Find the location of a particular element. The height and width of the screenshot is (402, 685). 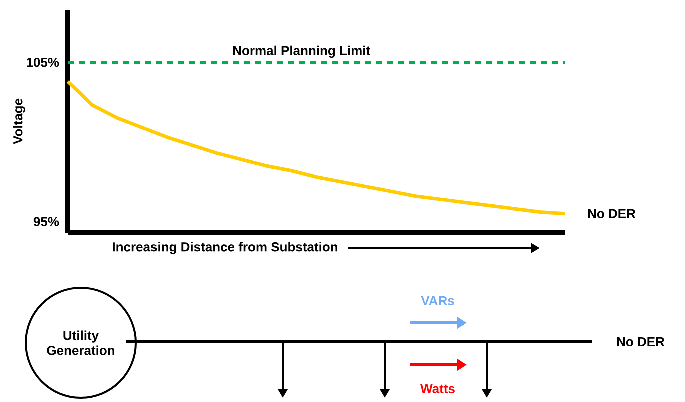

y-axis-title: Voltage is located at coordinates (19, 121).